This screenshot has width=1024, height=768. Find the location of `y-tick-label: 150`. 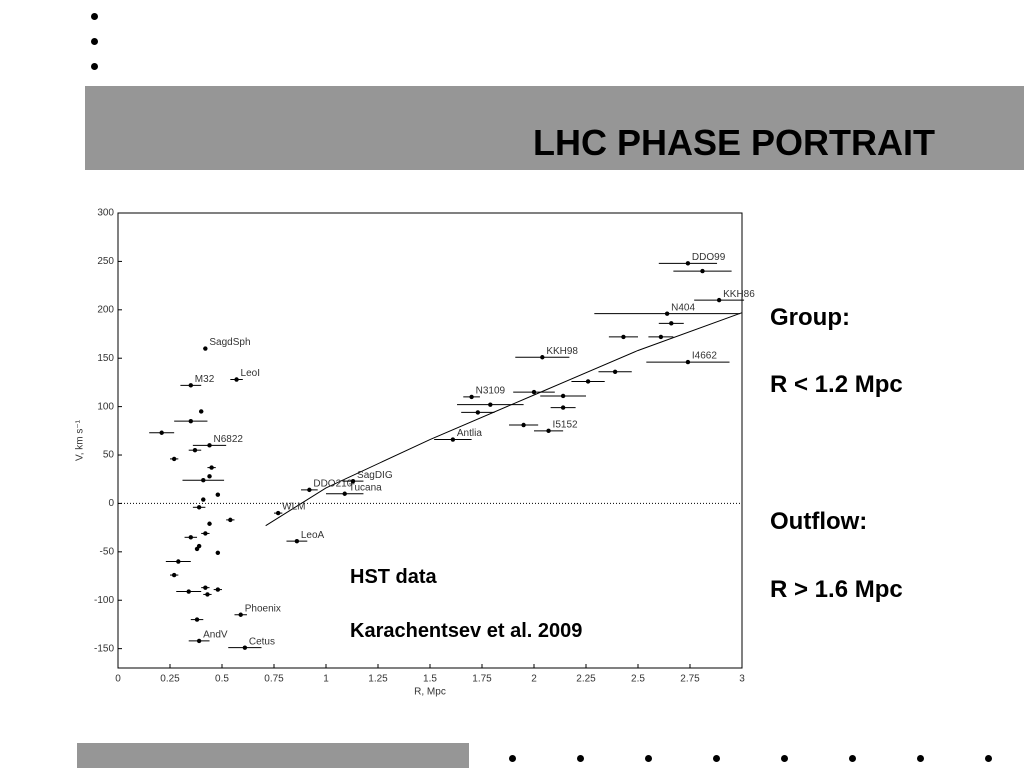

y-tick-label: 150 is located at coordinates (105, 358).